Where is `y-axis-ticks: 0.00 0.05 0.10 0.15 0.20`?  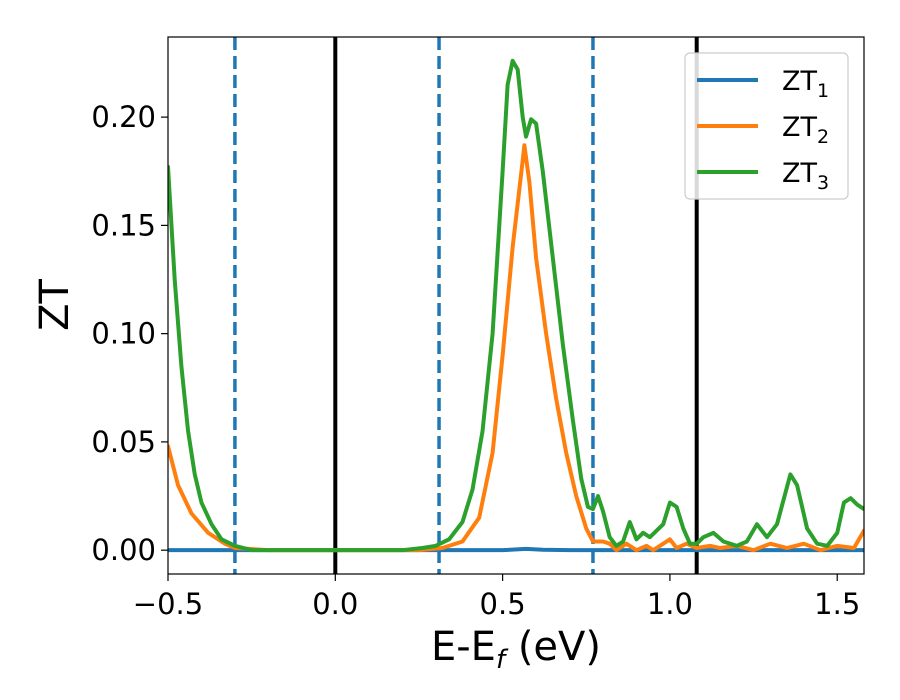
y-axis-ticks: 0.00 0.05 0.10 0.15 0.20 is located at coordinates (129, 333).